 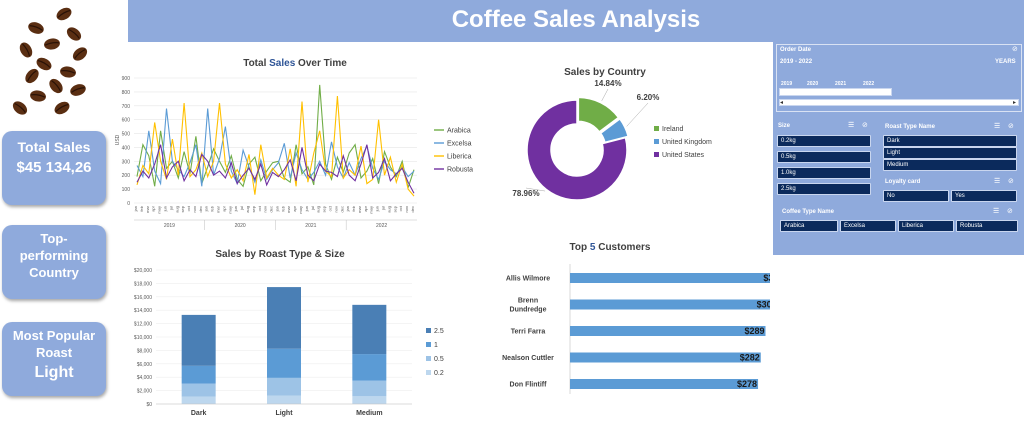 What do you see at coordinates (145, 365) in the screenshot?
I see `y-tick-label: $6,000` at bounding box center [145, 365].